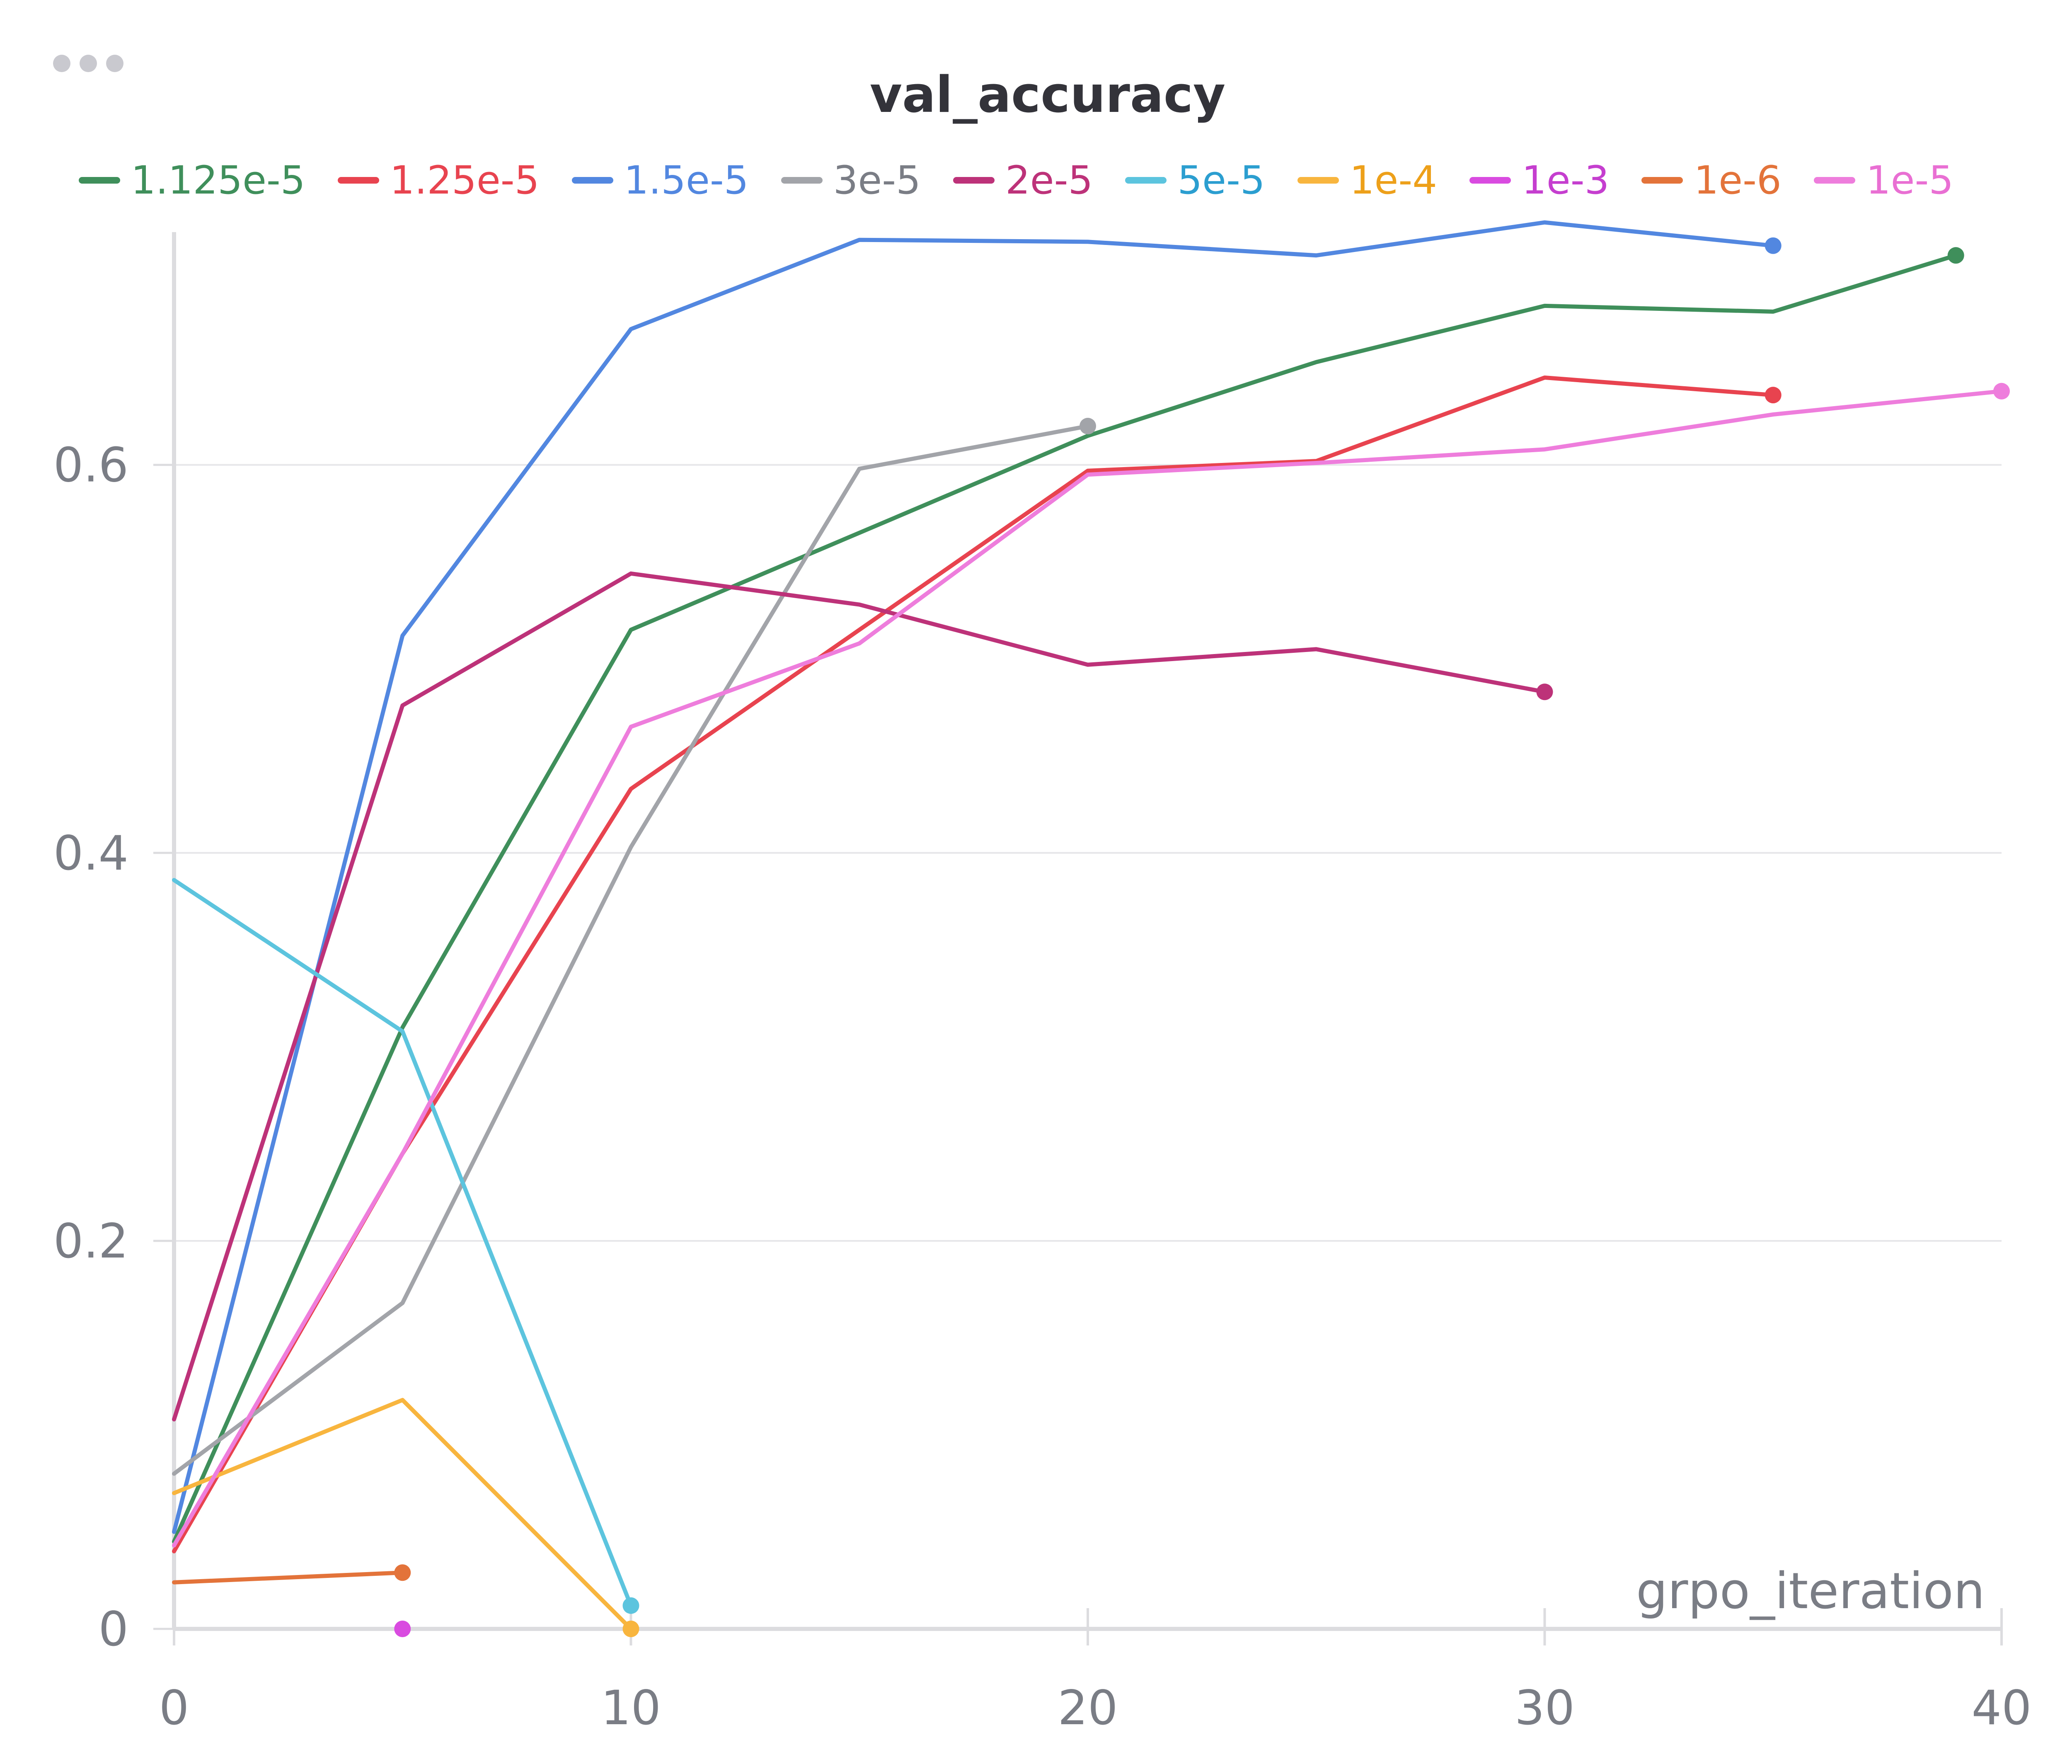 The width and height of the screenshot is (2072, 1764). What do you see at coordinates (1047, 95) in the screenshot?
I see `chart-title: val_accuracy` at bounding box center [1047, 95].